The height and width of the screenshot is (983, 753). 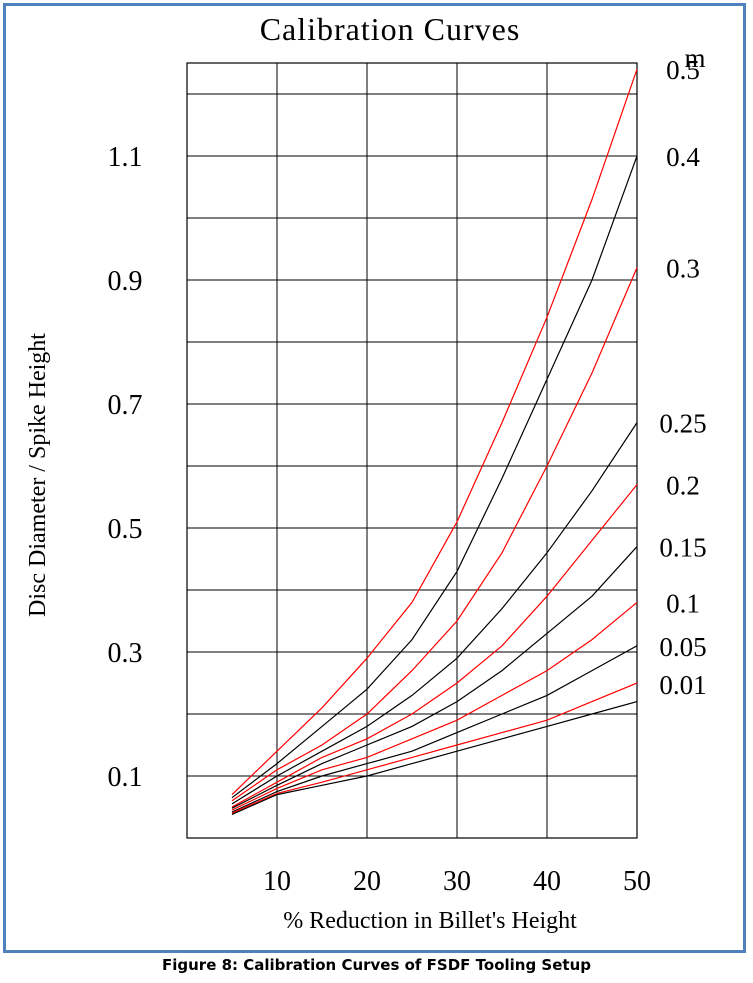 What do you see at coordinates (683, 603) in the screenshot?
I see `curve-label: 0.1` at bounding box center [683, 603].